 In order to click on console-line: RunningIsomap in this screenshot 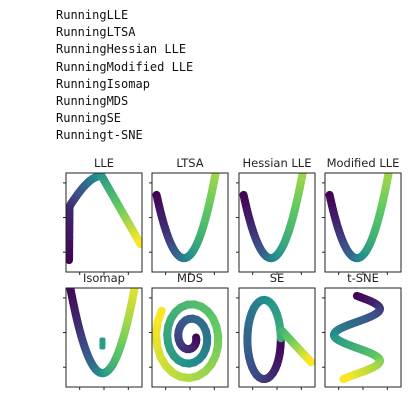, I will do `click(103, 83)`.